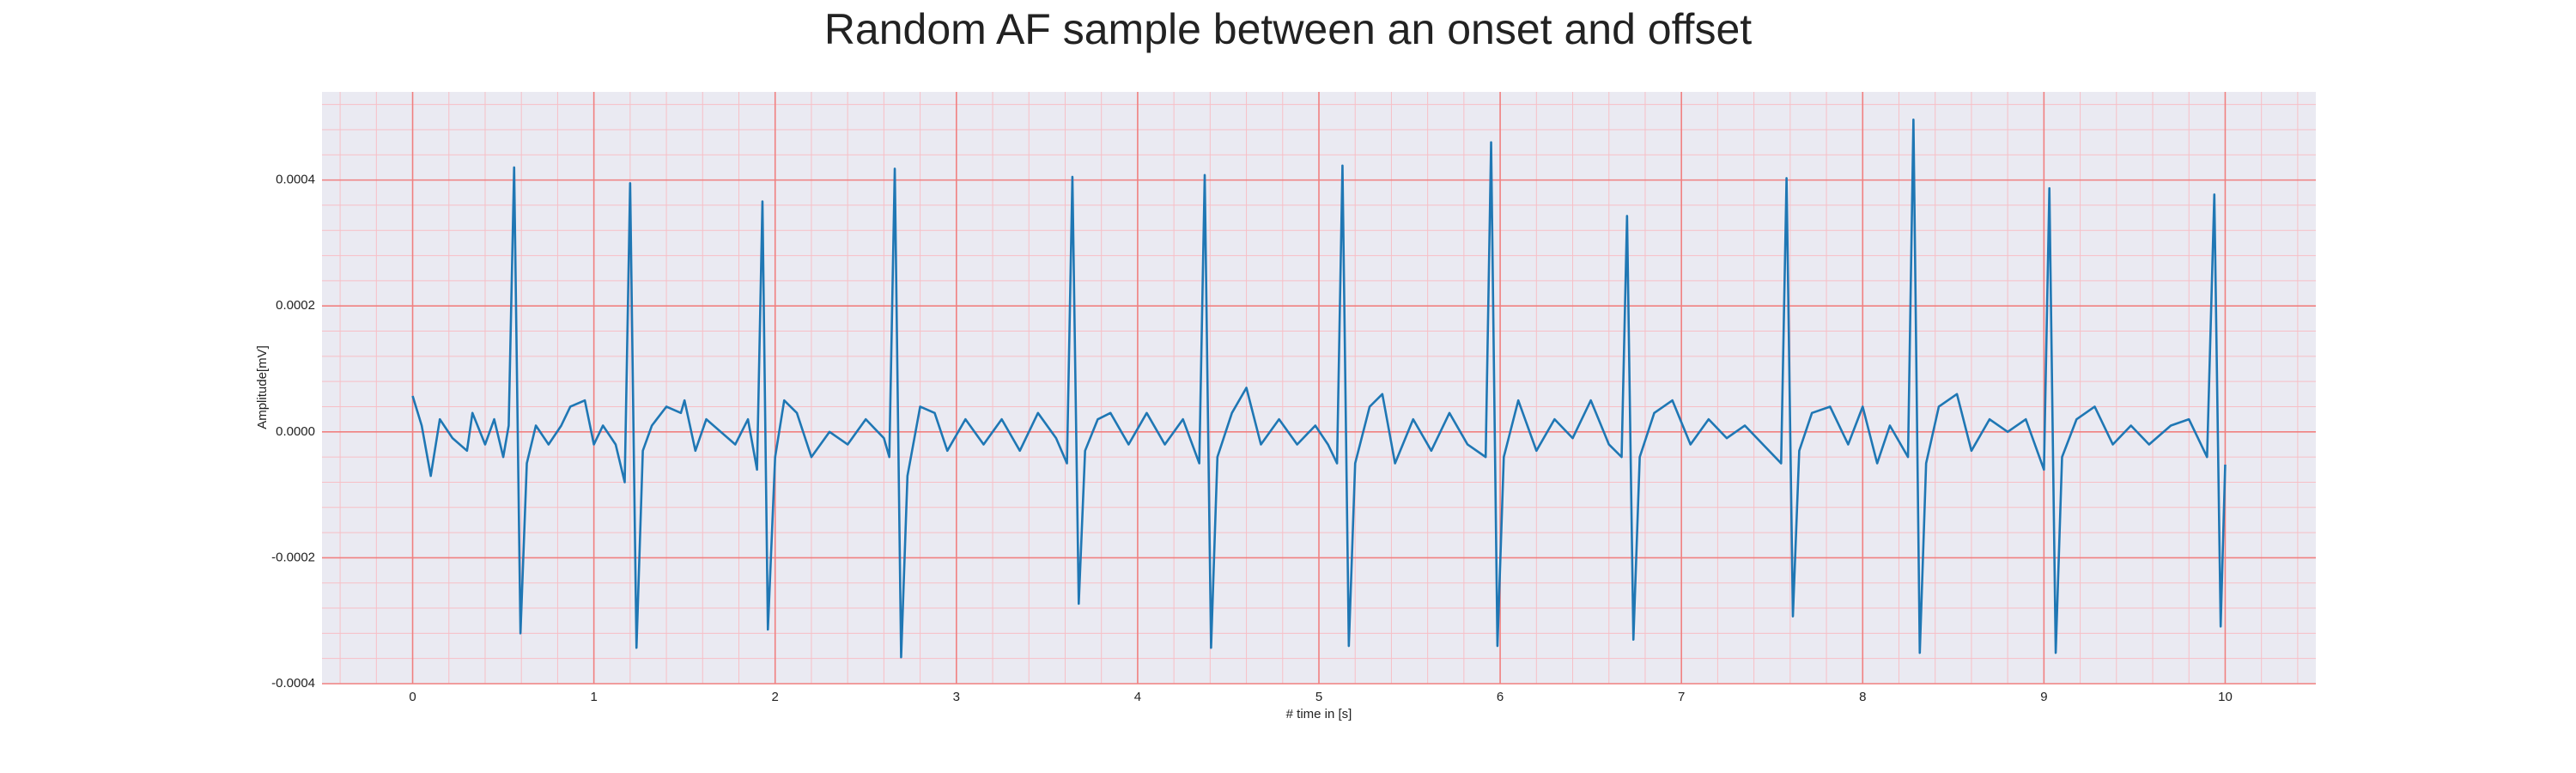 This screenshot has width=2576, height=773. Describe the element at coordinates (594, 697) in the screenshot. I see `x-tick-label: 1` at that location.